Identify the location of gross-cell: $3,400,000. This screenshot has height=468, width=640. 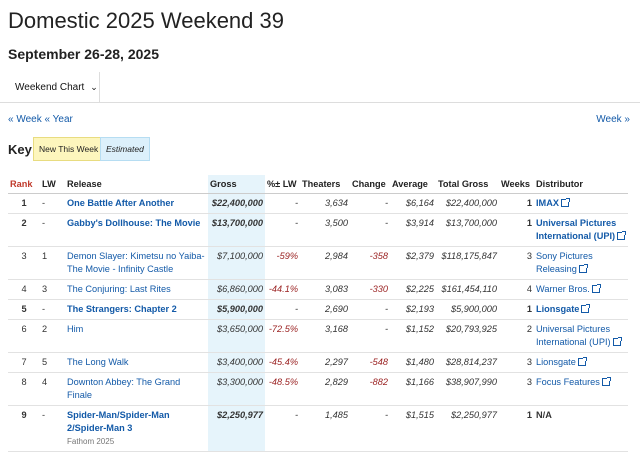
(236, 362).